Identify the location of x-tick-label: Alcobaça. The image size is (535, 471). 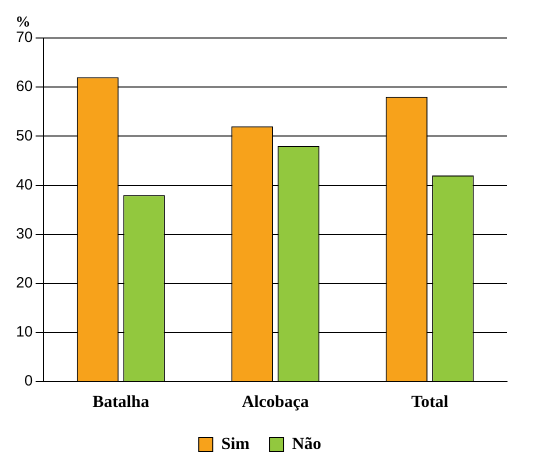
(276, 402).